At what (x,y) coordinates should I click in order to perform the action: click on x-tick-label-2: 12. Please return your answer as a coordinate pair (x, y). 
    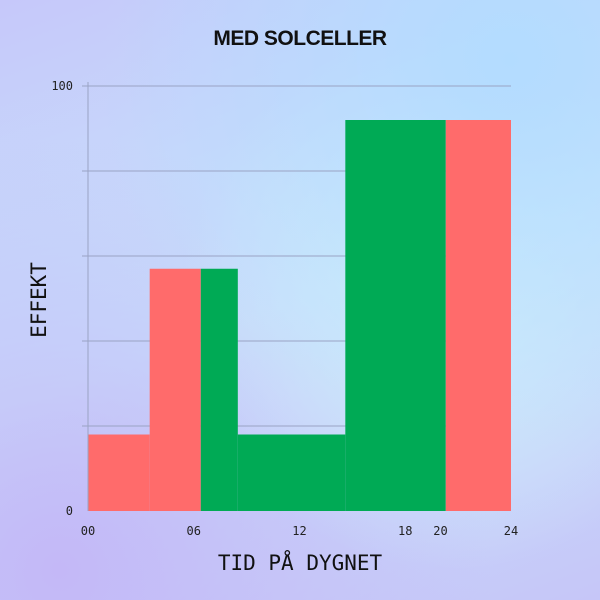
    Looking at the image, I should click on (299, 531).